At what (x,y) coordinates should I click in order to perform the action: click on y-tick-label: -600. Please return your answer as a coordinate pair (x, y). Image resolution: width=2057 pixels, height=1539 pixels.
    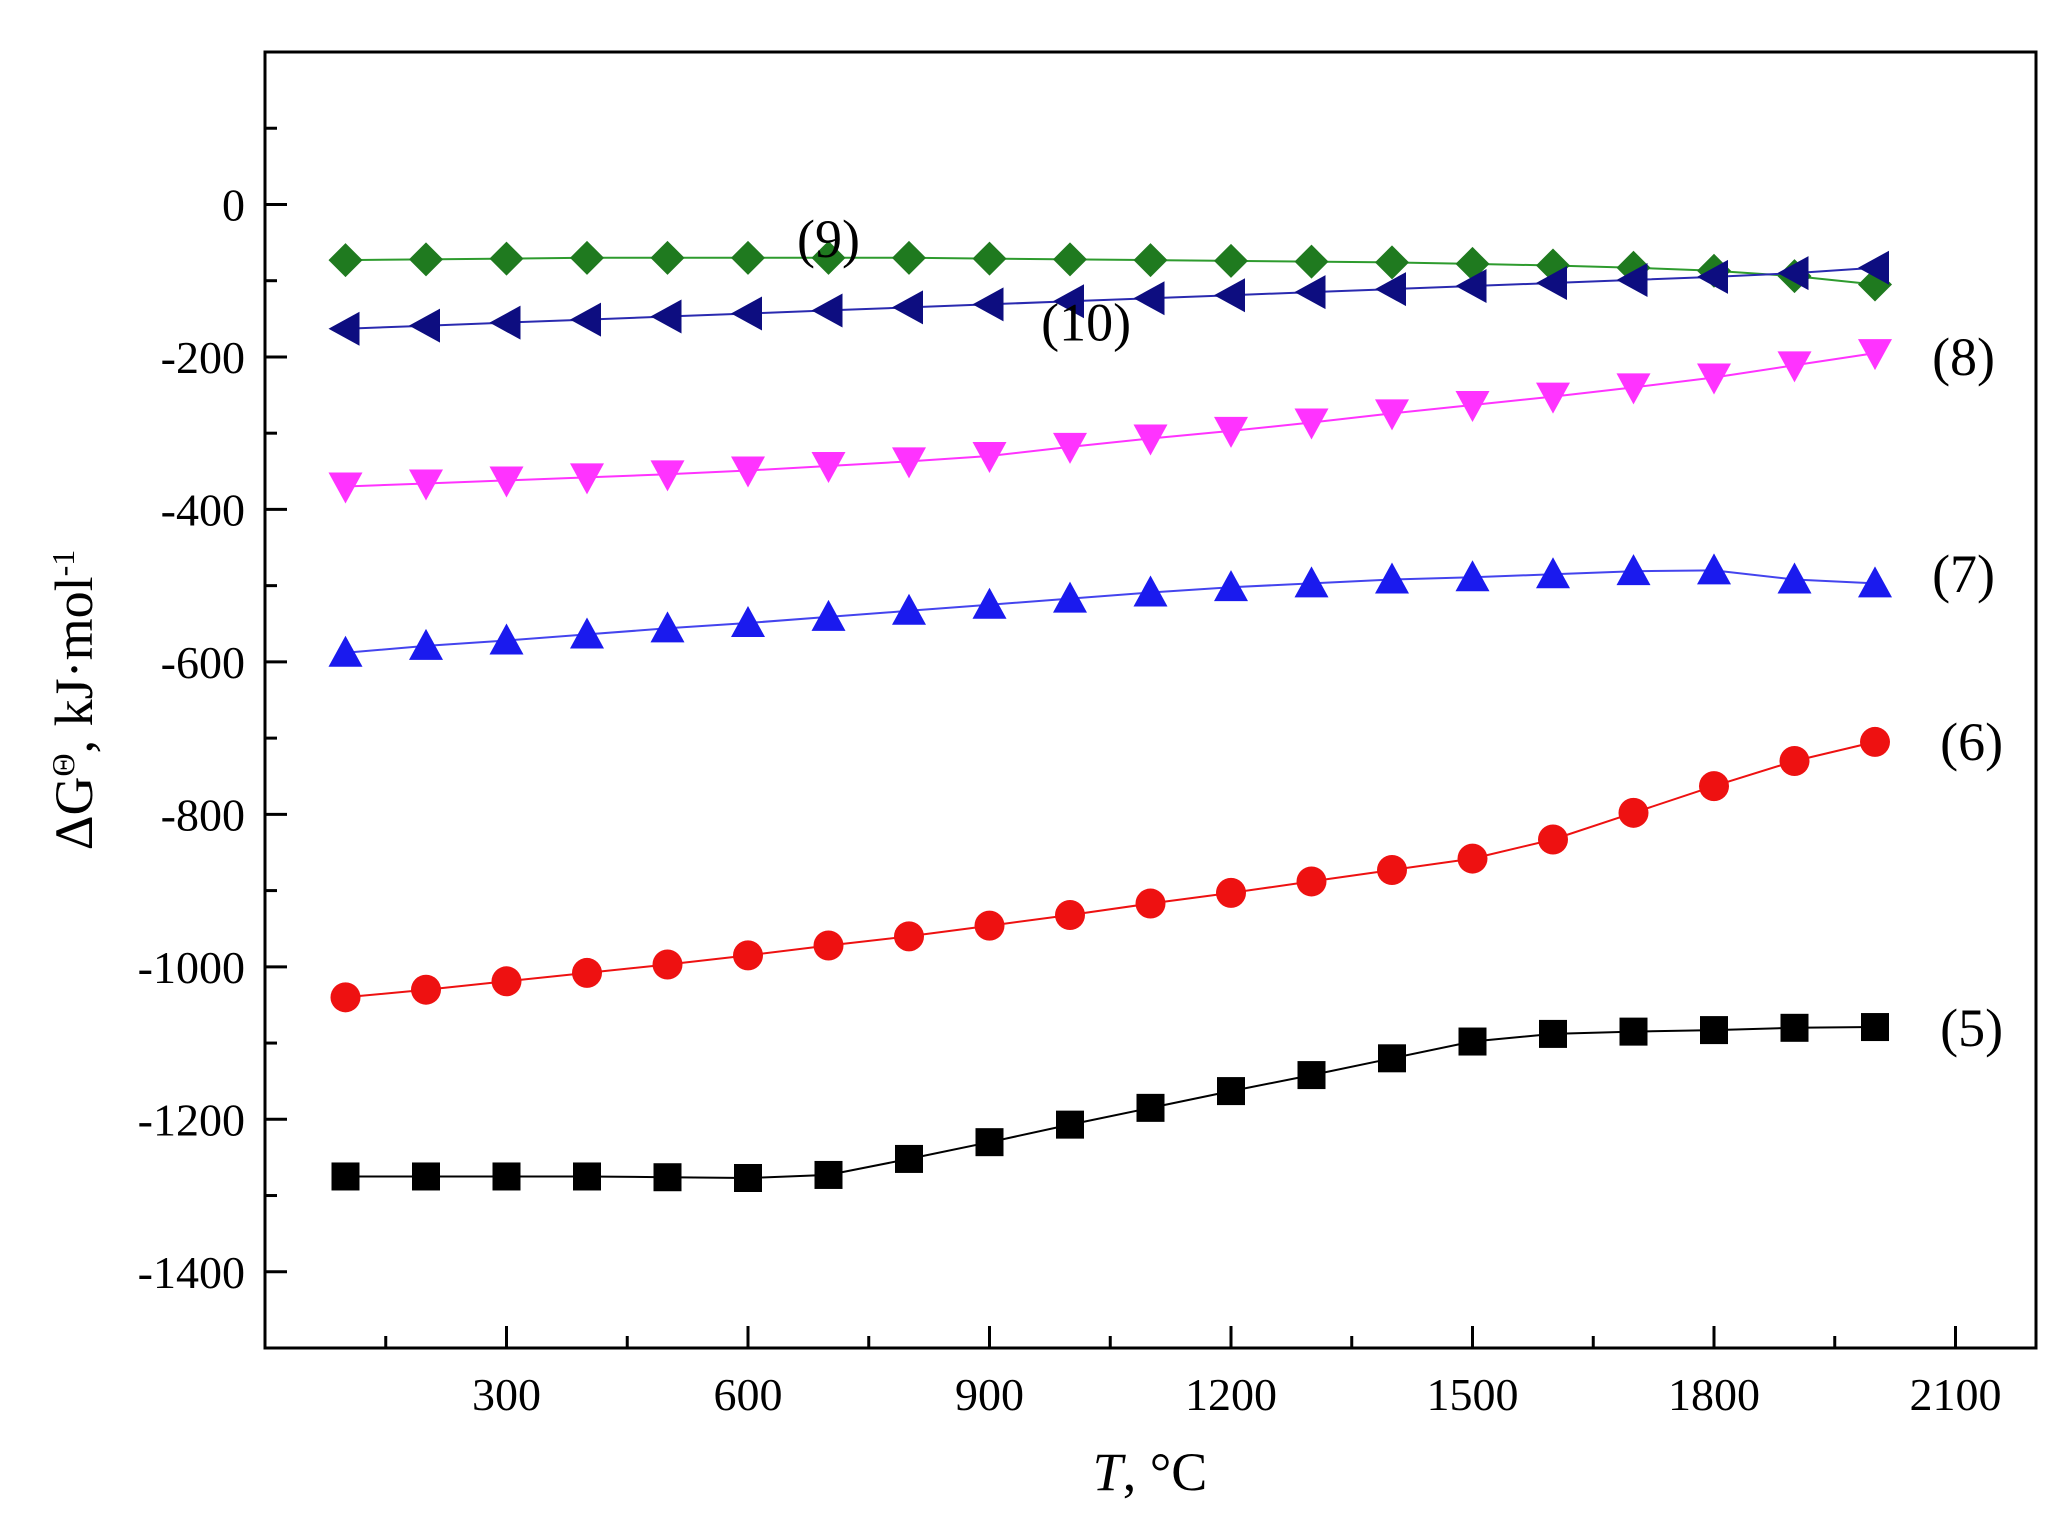
    Looking at the image, I should click on (203, 662).